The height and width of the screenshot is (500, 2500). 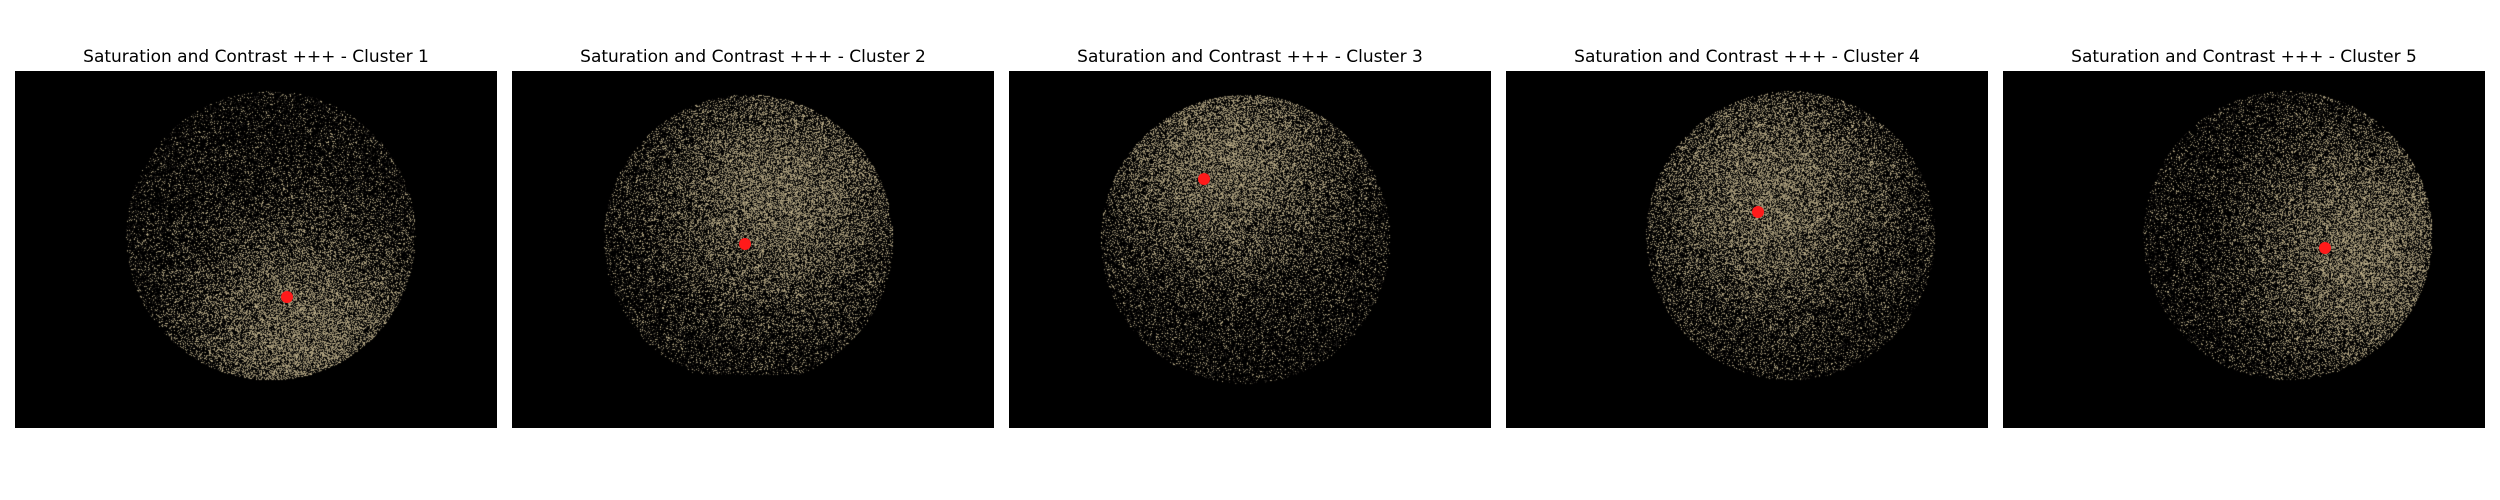 What do you see at coordinates (1250, 57) in the screenshot?
I see `panel-title: Saturation and Contrast +++ - Cluster 3` at bounding box center [1250, 57].